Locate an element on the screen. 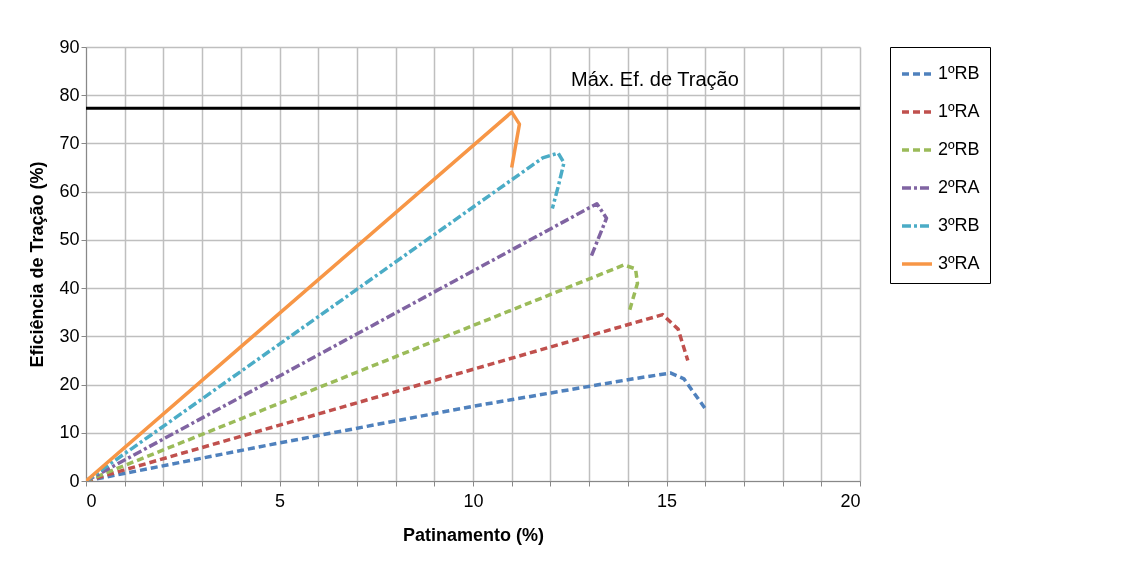 The image size is (1131, 588). legend-label: 1ºRA is located at coordinates (959, 111).